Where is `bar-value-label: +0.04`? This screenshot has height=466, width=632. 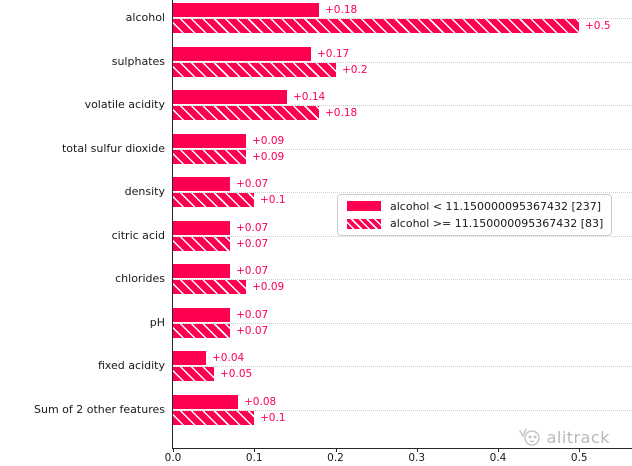
bar-value-label: +0.04 is located at coordinates (228, 358).